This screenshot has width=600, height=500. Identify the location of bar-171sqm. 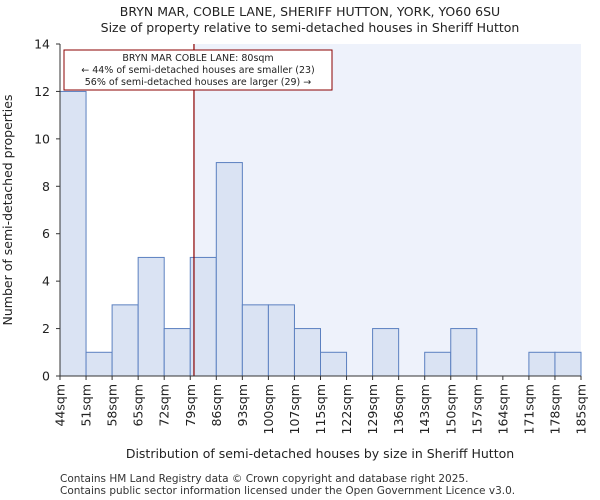
(542, 364).